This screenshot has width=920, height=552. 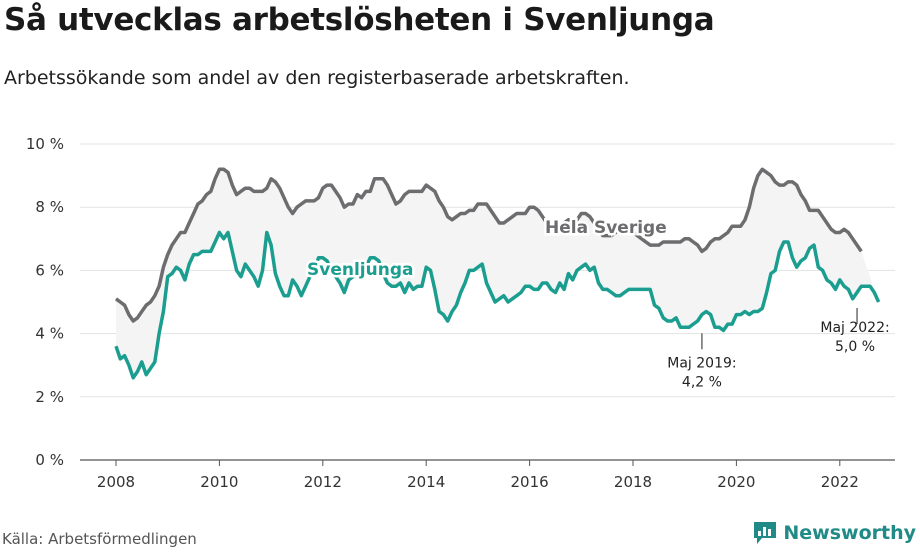 What do you see at coordinates (49, 207) in the screenshot?
I see `y-tick-label: 8 %` at bounding box center [49, 207].